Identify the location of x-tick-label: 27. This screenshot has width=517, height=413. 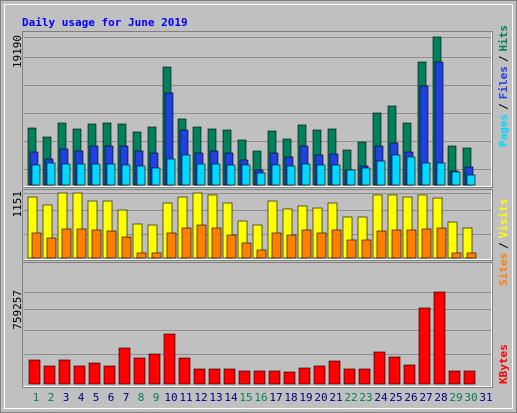
(425, 397).